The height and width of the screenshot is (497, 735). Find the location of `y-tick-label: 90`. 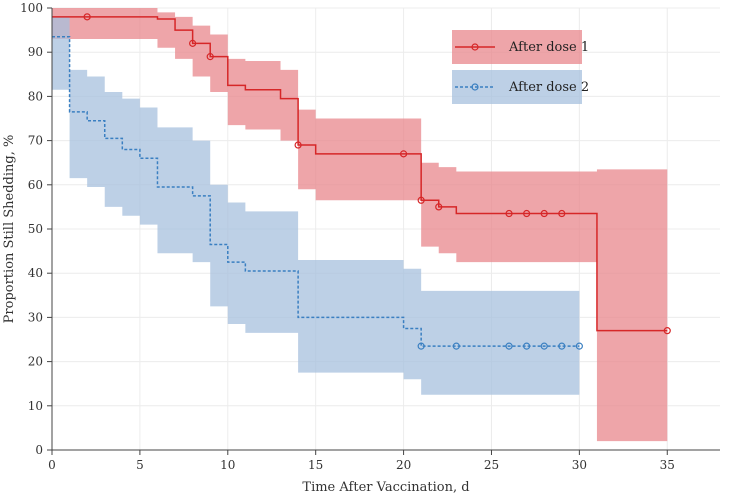

y-tick-label: 90 is located at coordinates (35, 52).